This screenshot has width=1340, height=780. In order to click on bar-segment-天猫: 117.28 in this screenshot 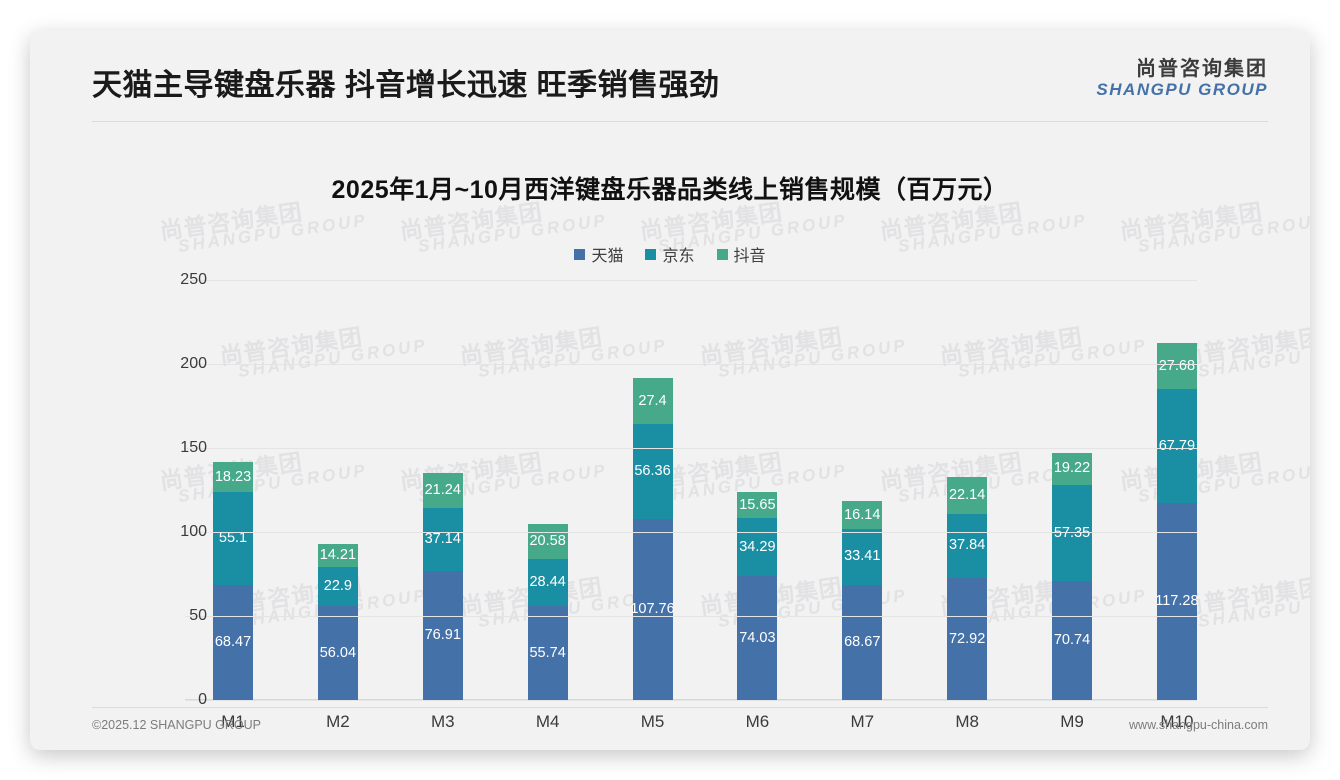, I will do `click(1177, 601)`.